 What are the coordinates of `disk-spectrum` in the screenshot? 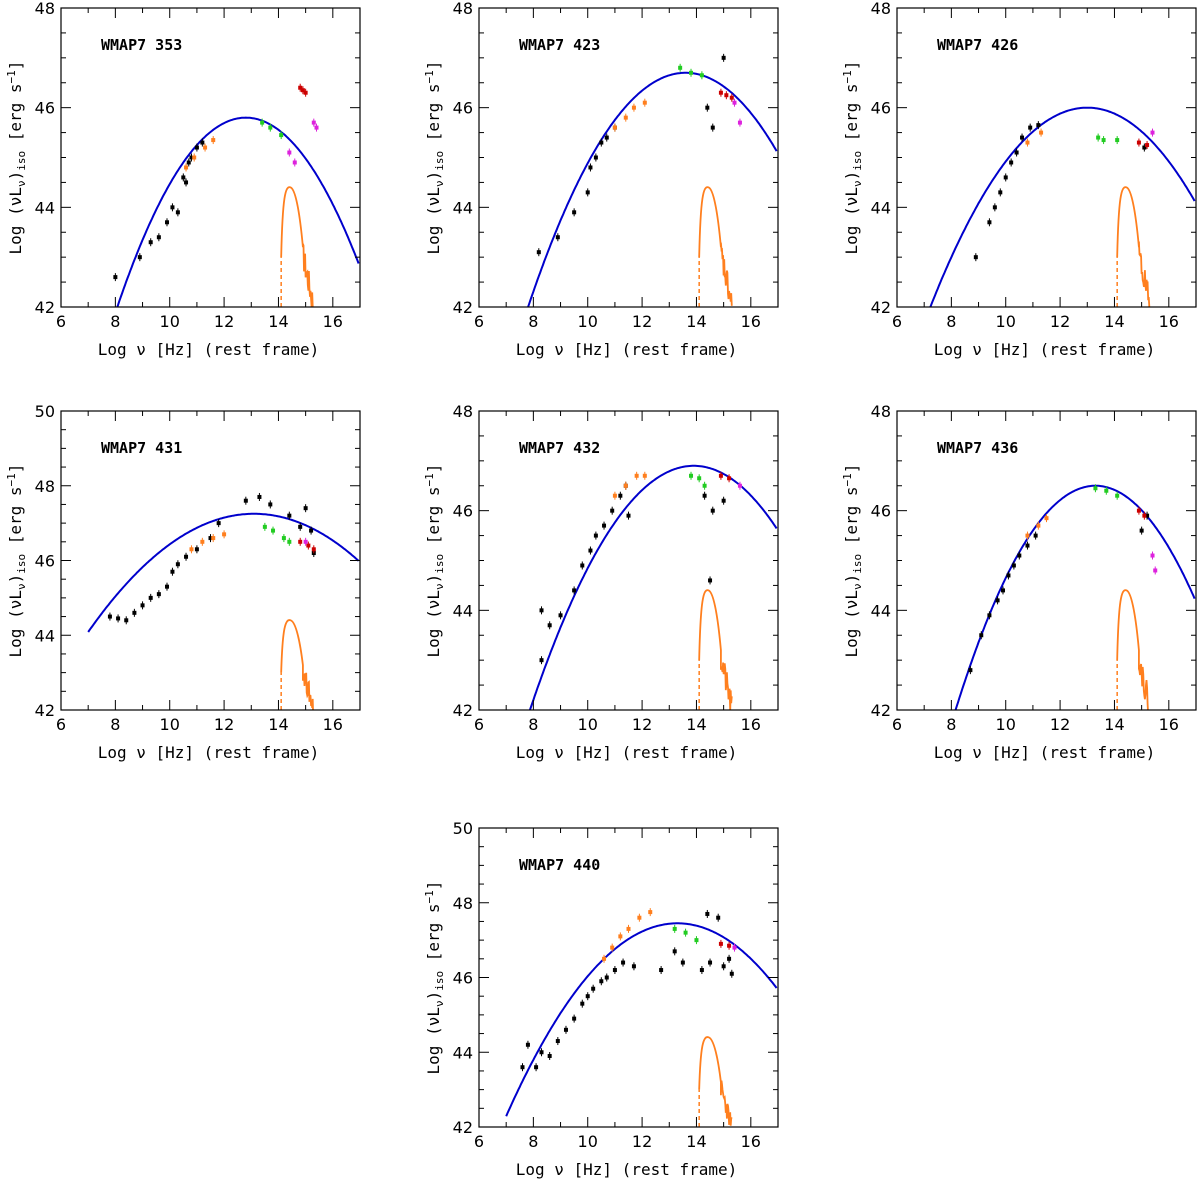 It's located at (715, 1081).